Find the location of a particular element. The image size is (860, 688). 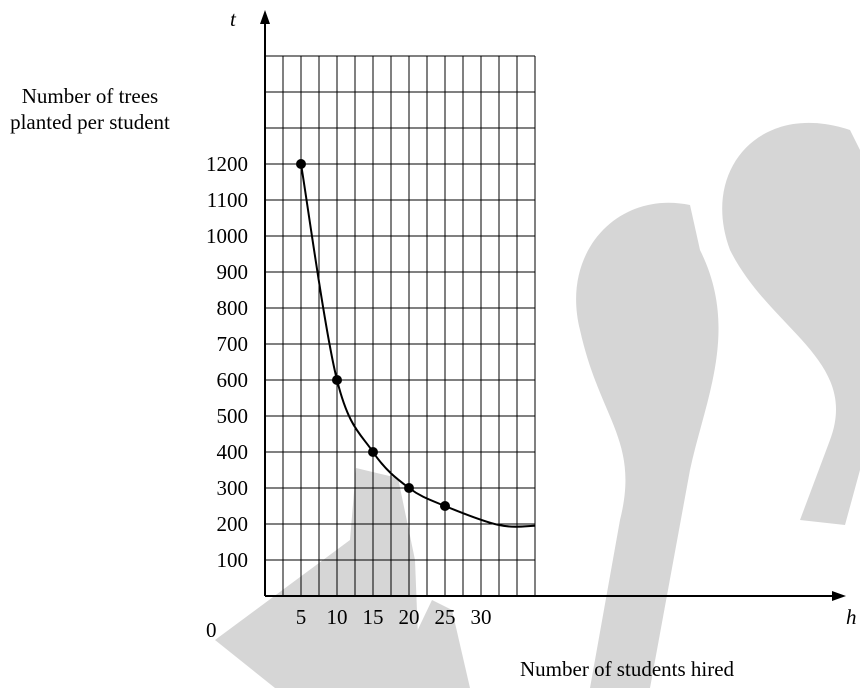

y-tick-label: 100 is located at coordinates (233, 560).